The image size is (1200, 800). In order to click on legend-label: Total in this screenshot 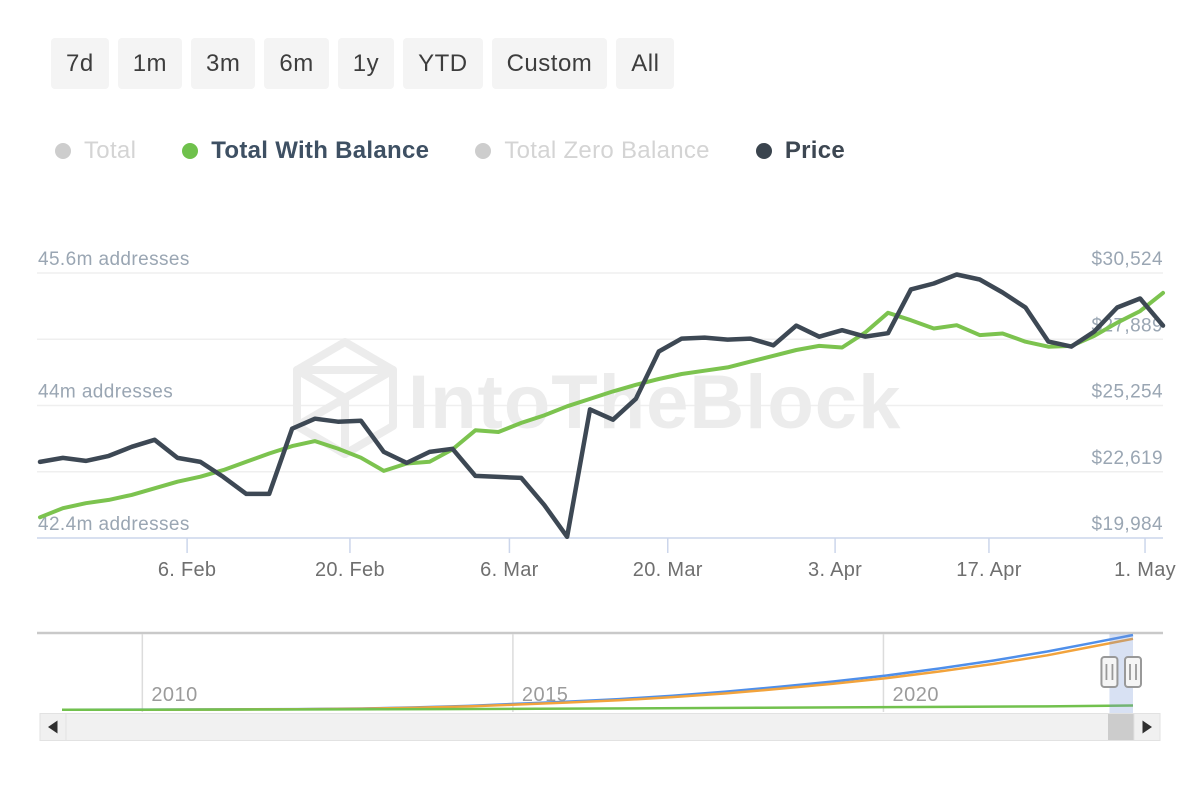, I will do `click(110, 150)`.